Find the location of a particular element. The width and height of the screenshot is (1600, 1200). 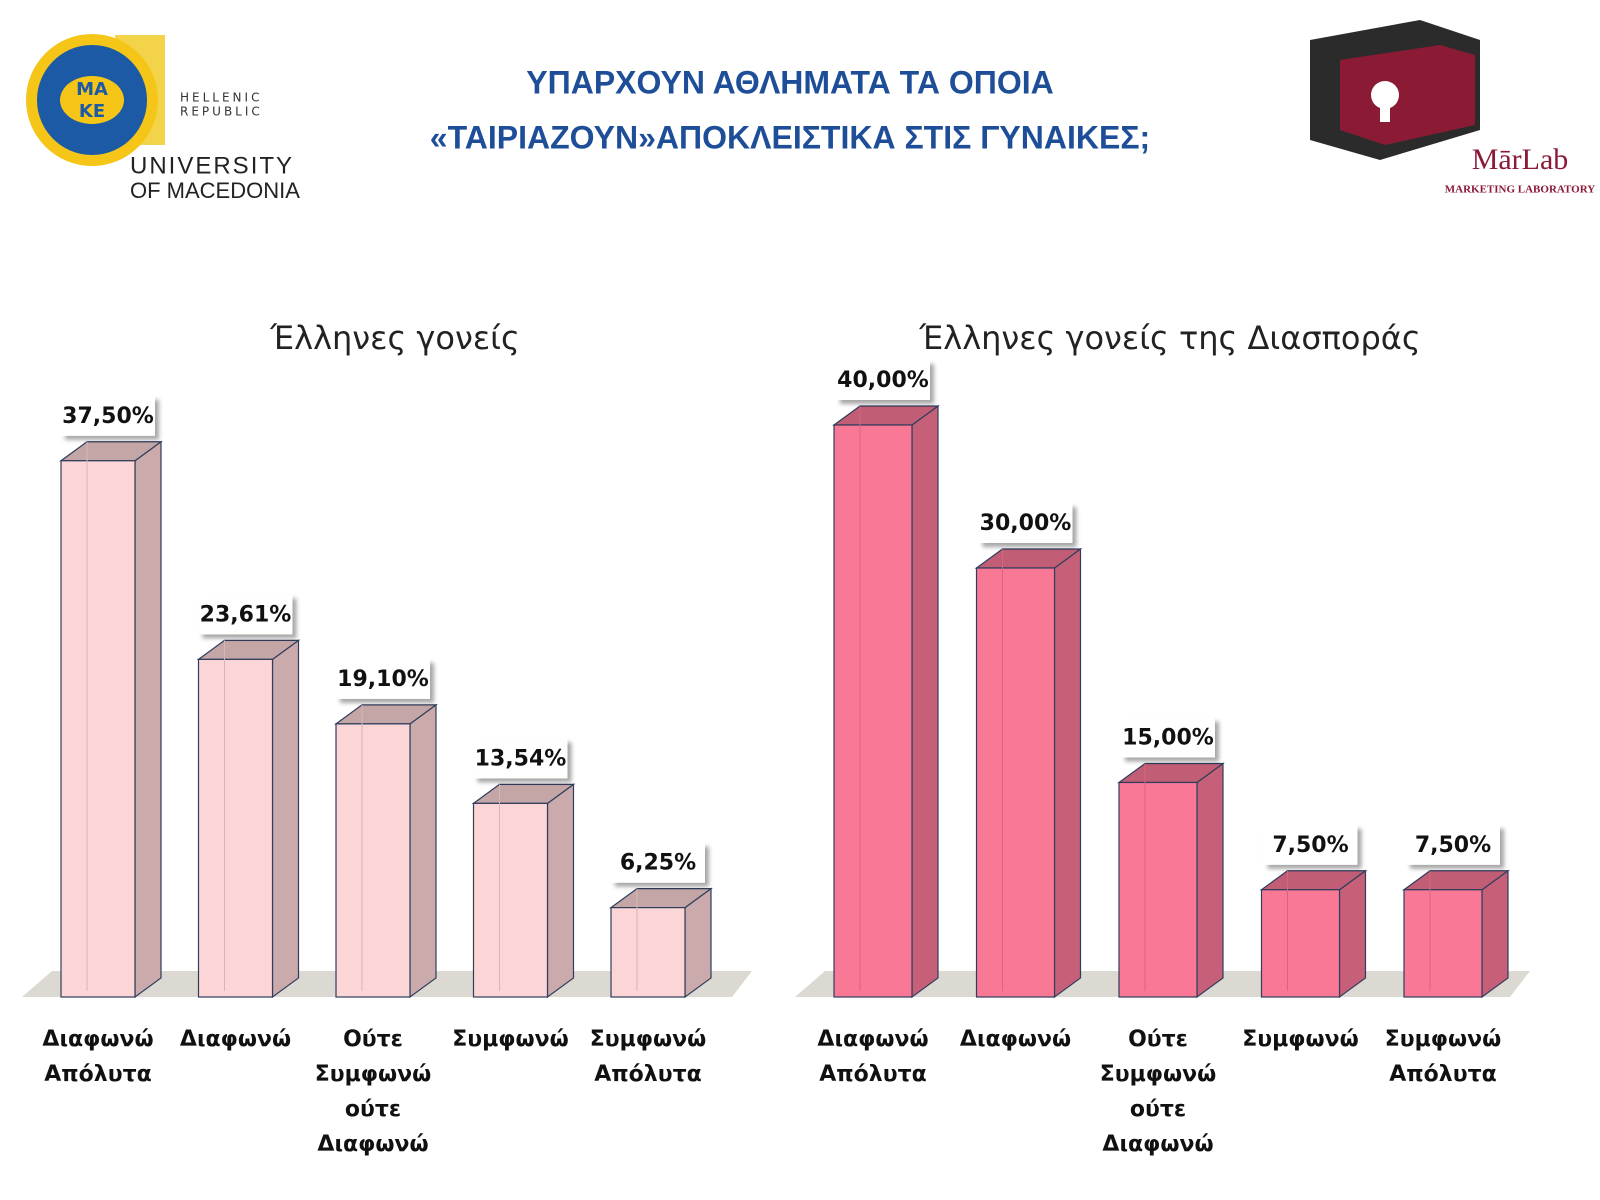

marlab-subtitle: MARKETING LABORATORY is located at coordinates (1520, 190).